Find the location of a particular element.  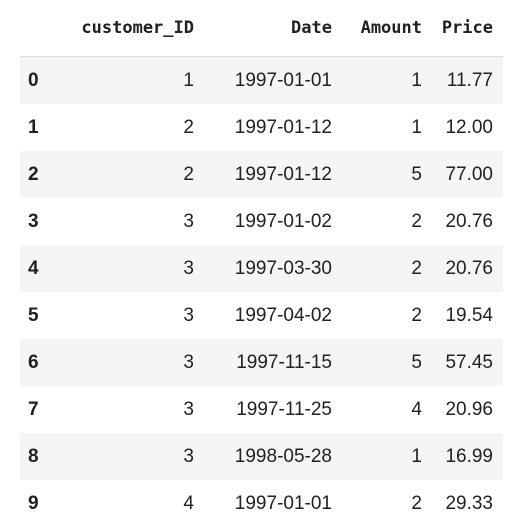

row-index: 9 is located at coordinates (33, 503).